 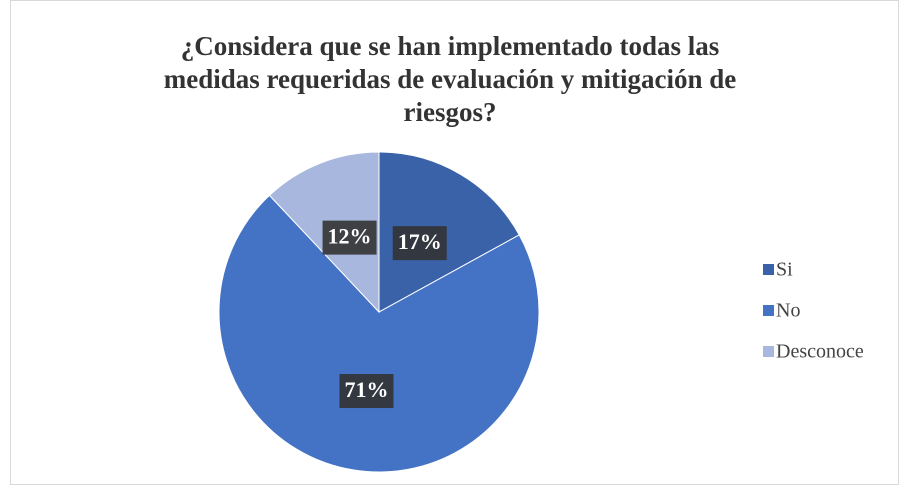 I want to click on legend-label: No, so click(x=788, y=311).